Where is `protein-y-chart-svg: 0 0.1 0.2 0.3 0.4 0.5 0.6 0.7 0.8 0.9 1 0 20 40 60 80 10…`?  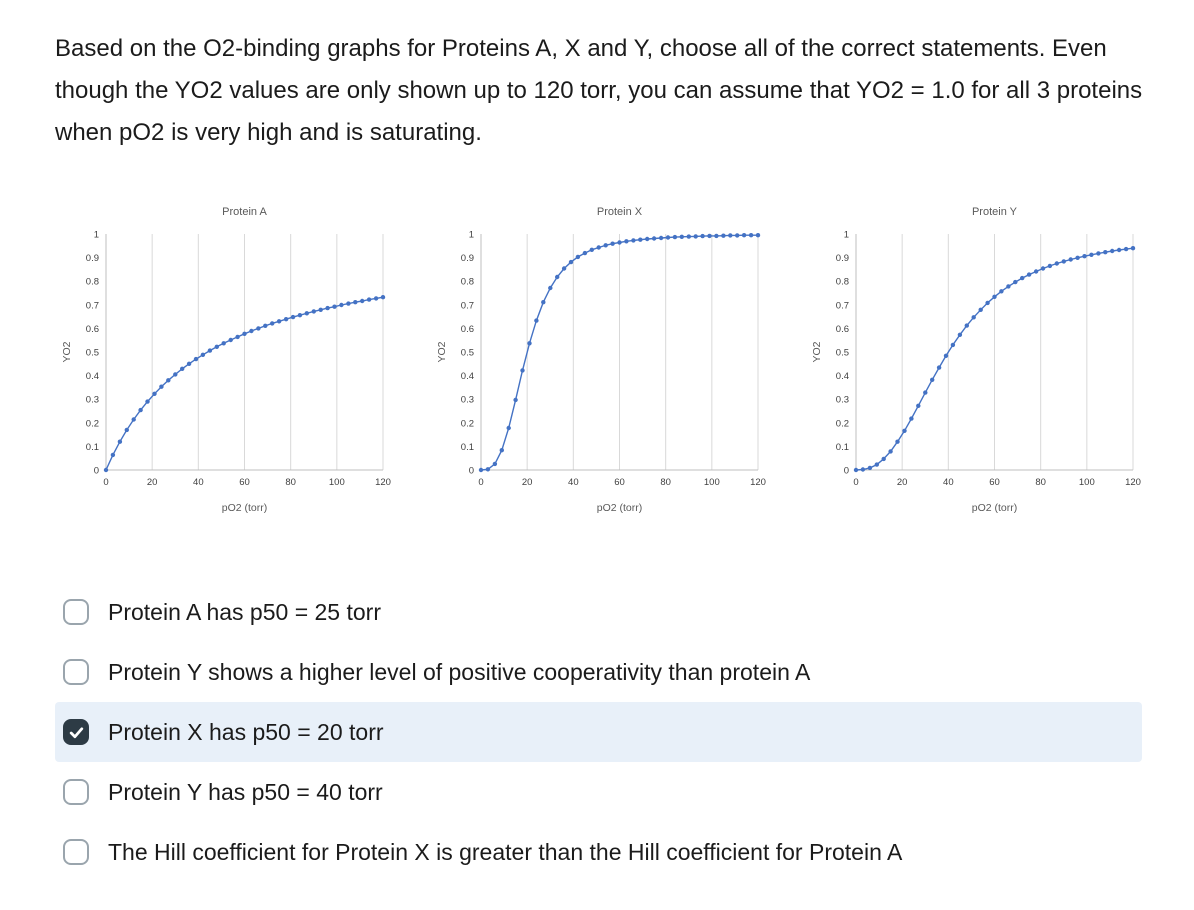
protein-y-chart-svg: 0 0.1 0.2 0.3 0.4 0.5 0.6 0.7 0.8 0.9 1 0 20 40 60 80 10… is located at coordinates (976, 360).